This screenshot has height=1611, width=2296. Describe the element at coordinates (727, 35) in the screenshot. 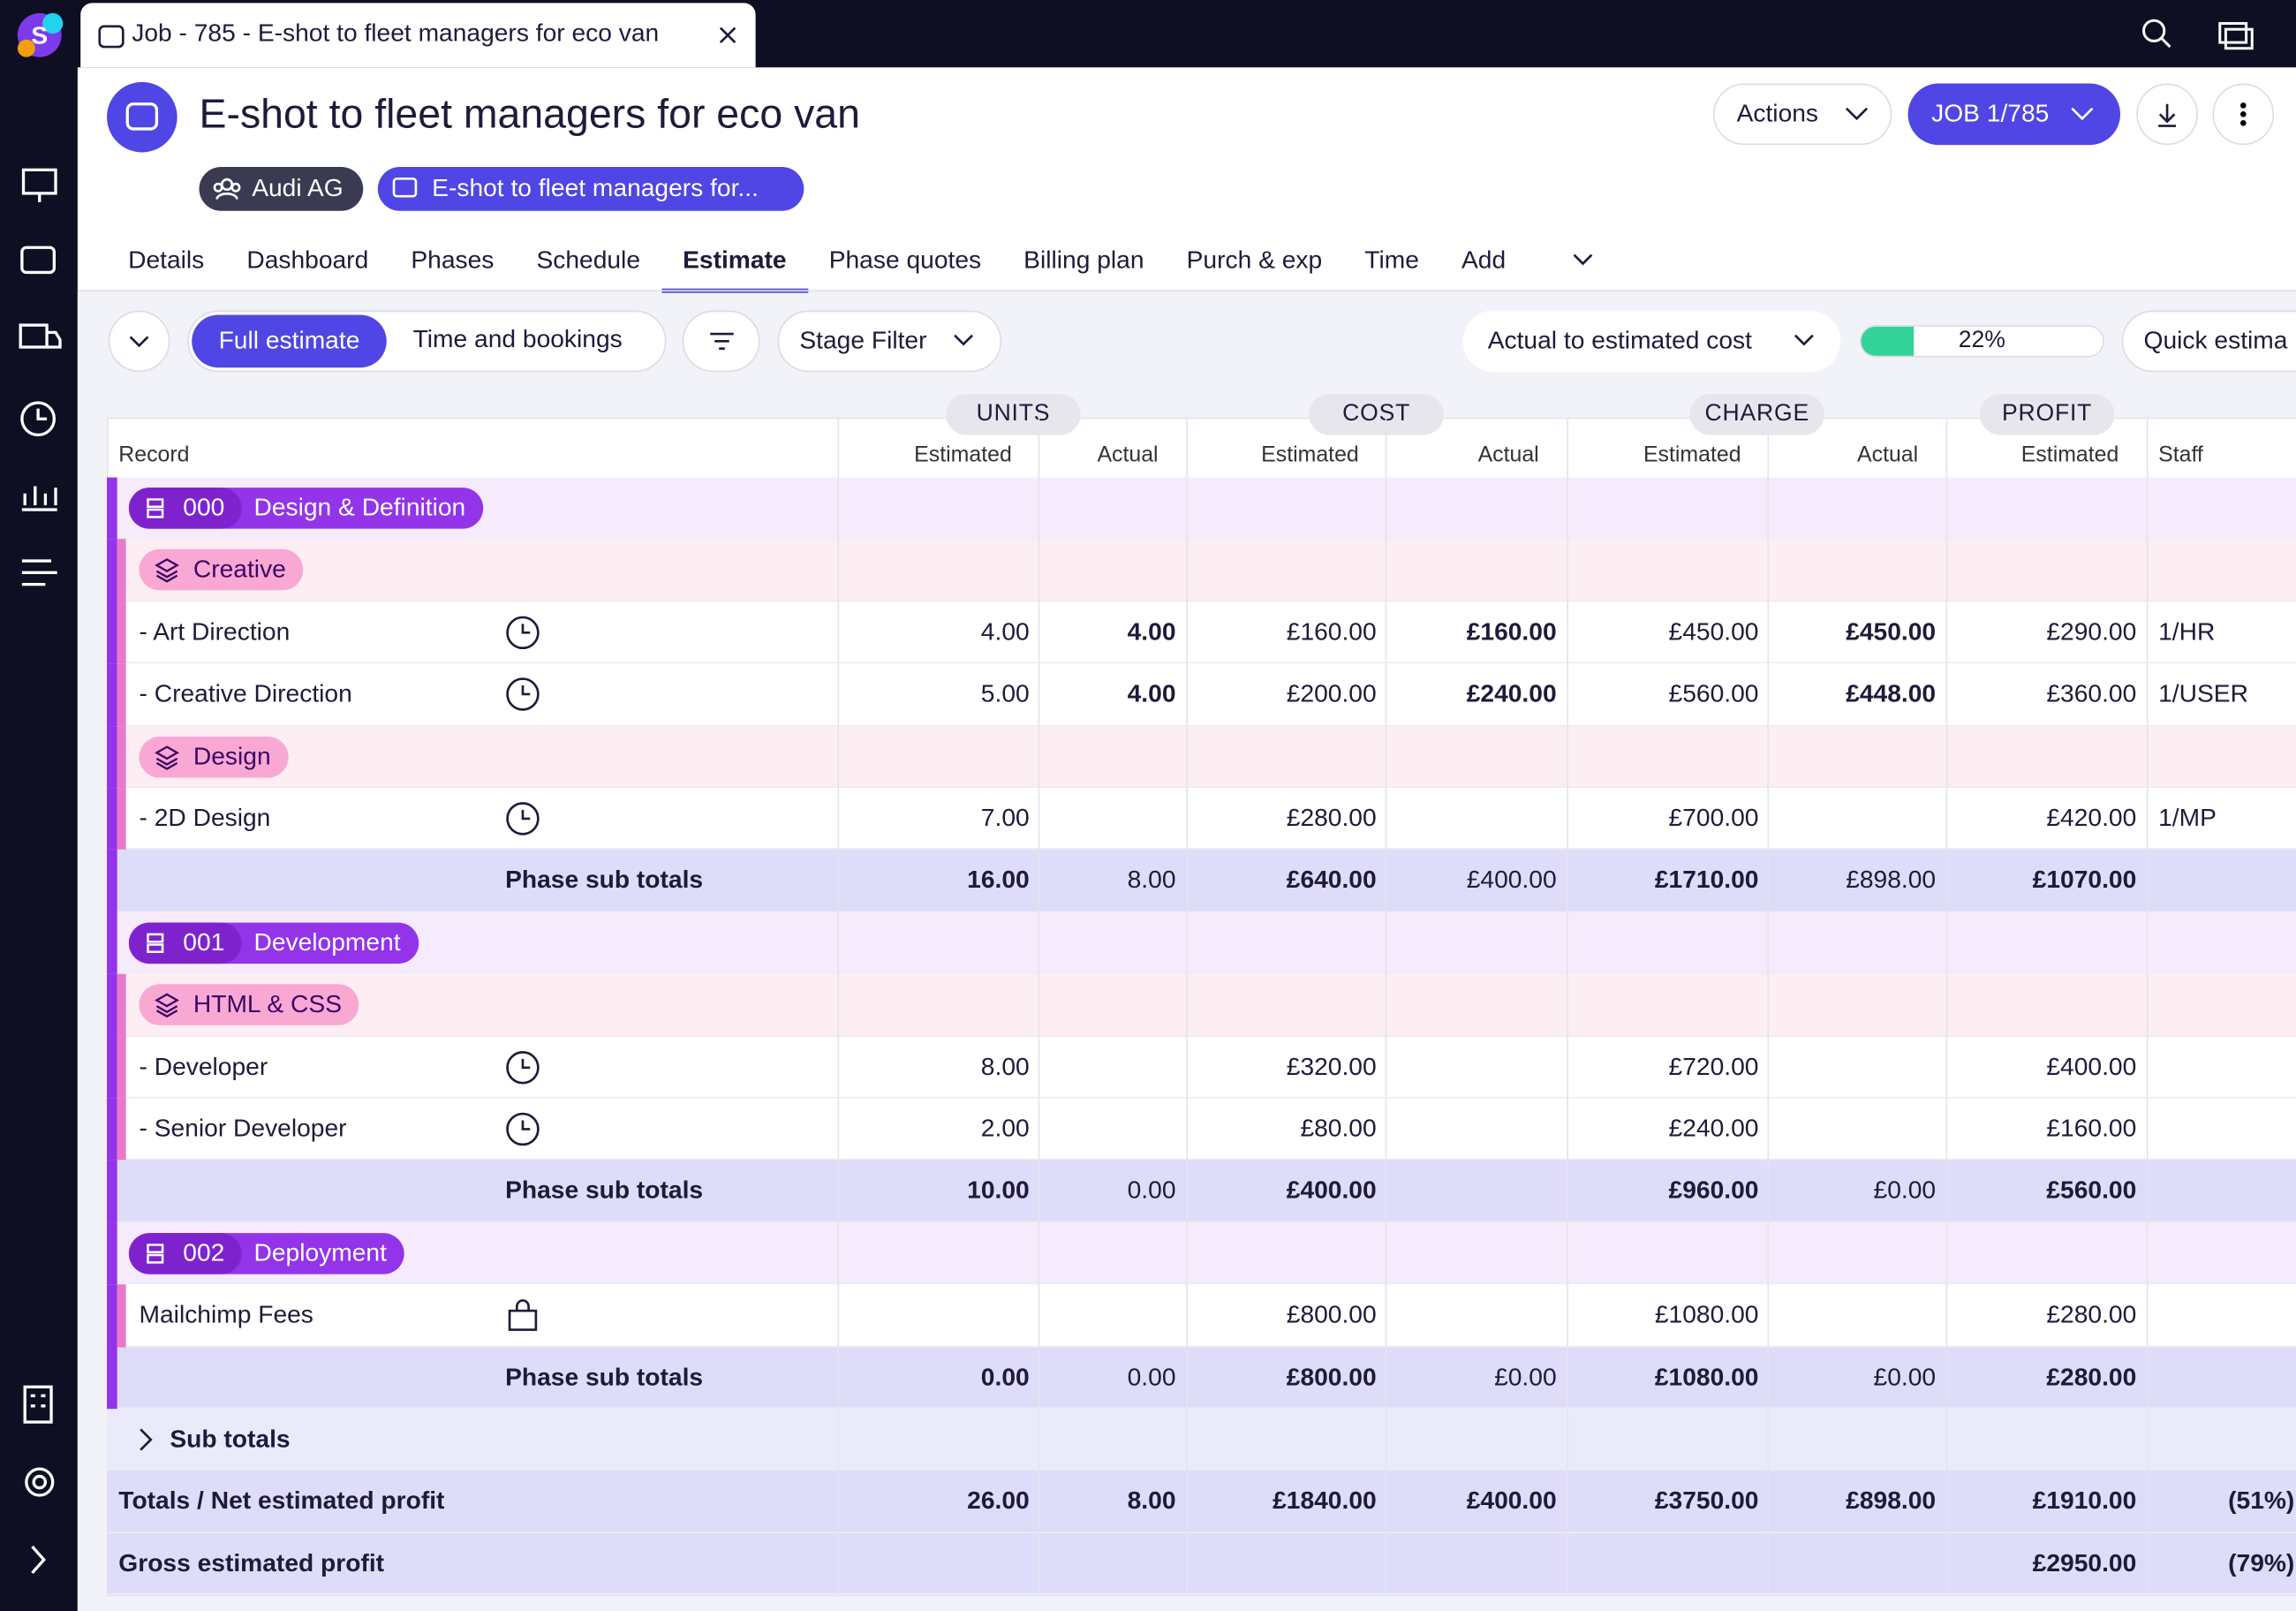

I see `tab-close` at that location.